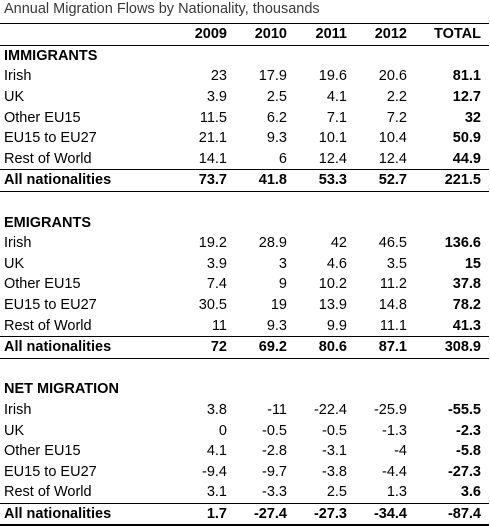 This screenshot has height=526, width=490. Describe the element at coordinates (390, 409) in the screenshot. I see `value-cell: -25.9` at that location.